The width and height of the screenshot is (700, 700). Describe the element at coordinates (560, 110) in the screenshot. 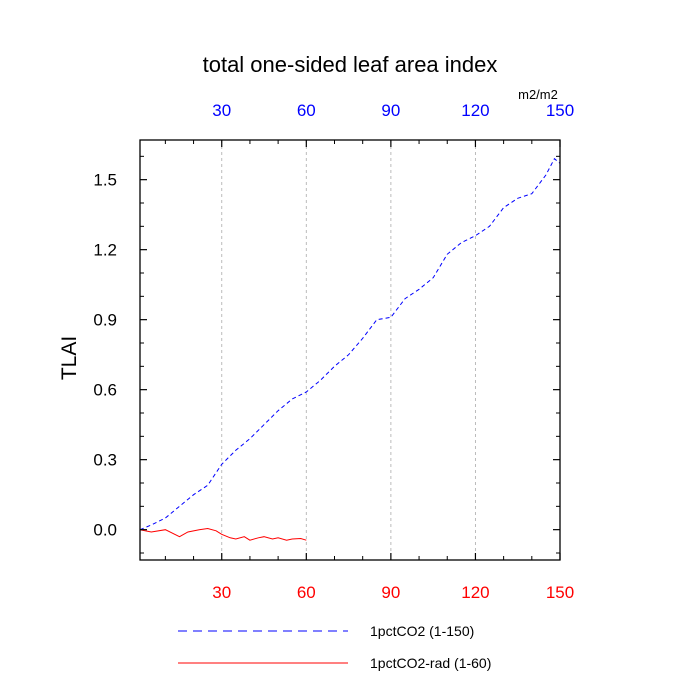

I see `x-tick-label-top: 150` at that location.